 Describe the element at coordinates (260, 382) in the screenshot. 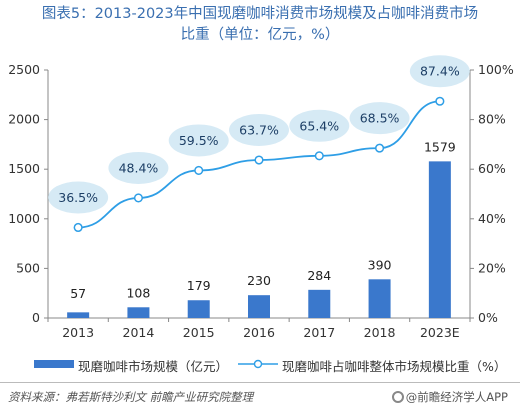

I see `footer-divider` at that location.